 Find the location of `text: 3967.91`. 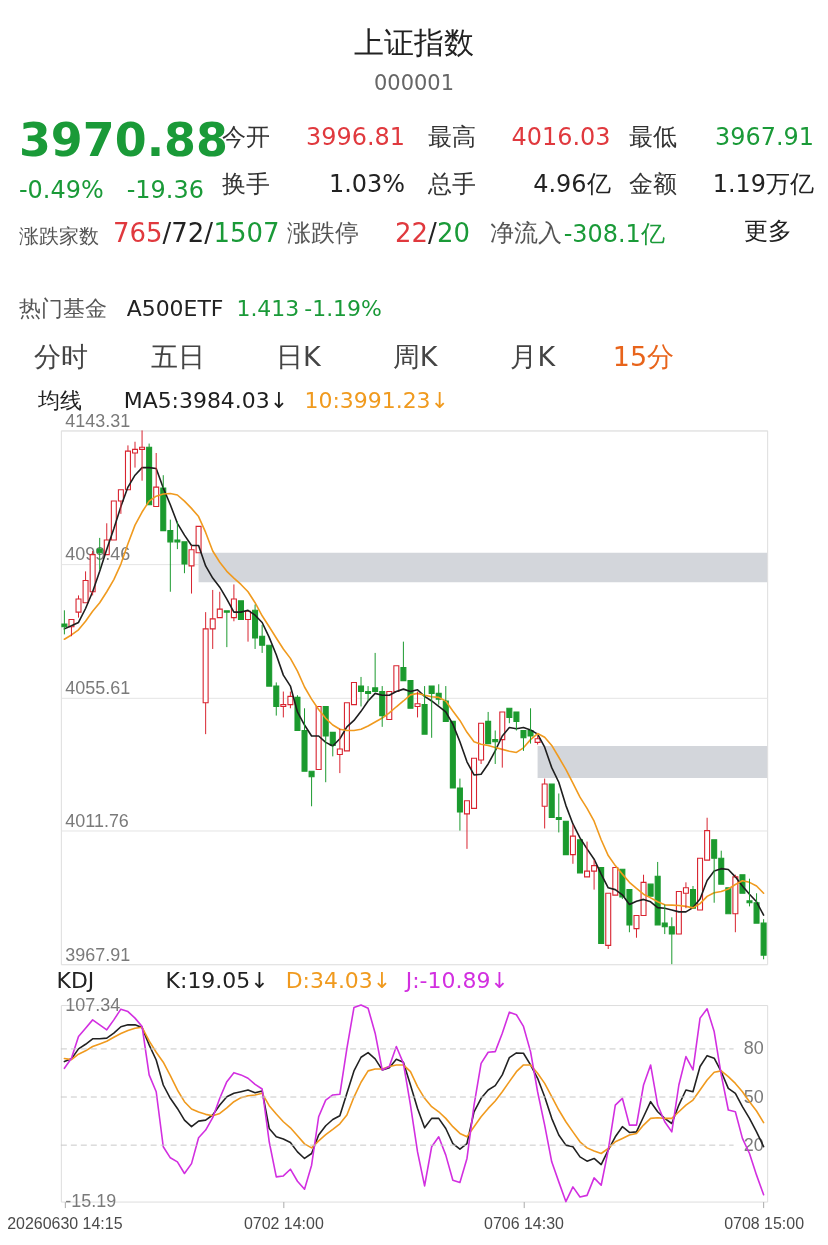

text: 3967.91 is located at coordinates (765, 137).